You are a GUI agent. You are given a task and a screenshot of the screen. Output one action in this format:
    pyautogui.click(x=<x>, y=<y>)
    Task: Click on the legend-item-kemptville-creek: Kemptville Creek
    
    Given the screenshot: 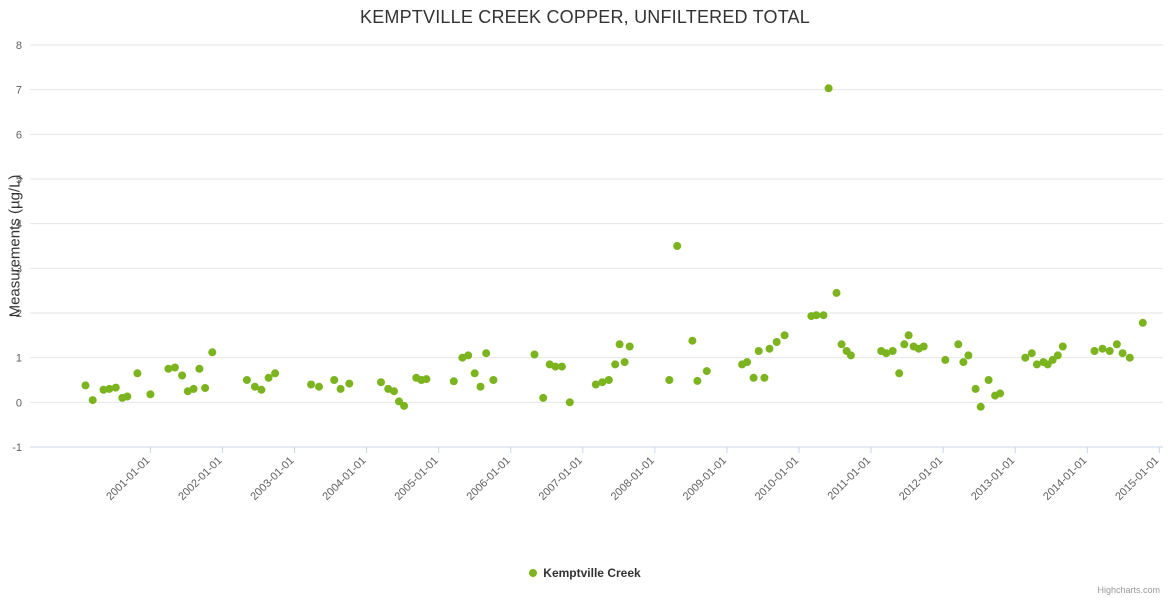 What is the action you would take?
    pyautogui.click(x=585, y=573)
    